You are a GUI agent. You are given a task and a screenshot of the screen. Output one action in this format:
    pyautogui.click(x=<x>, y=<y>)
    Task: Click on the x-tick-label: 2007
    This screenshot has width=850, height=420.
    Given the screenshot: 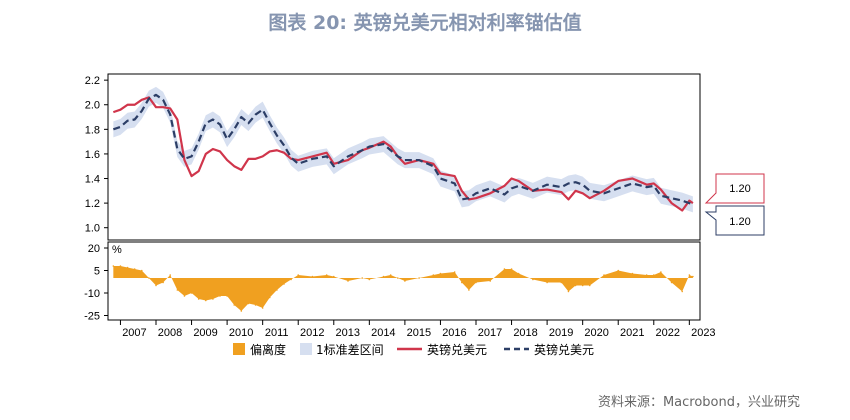 What is the action you would take?
    pyautogui.click(x=134, y=333)
    